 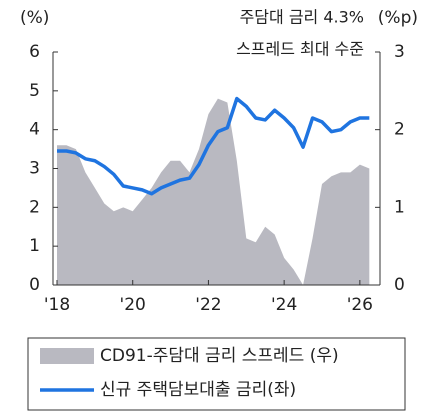 What do you see at coordinates (399, 130) in the screenshot?
I see `y2-tick-label: 2` at bounding box center [399, 130].